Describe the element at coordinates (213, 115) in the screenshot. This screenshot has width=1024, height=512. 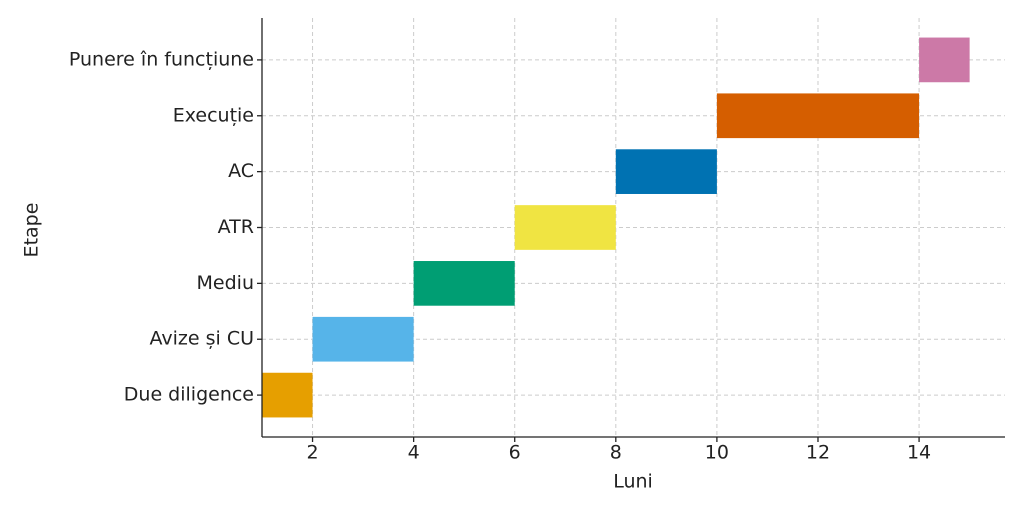
I see `y-tick-label: Execuție` at that location.